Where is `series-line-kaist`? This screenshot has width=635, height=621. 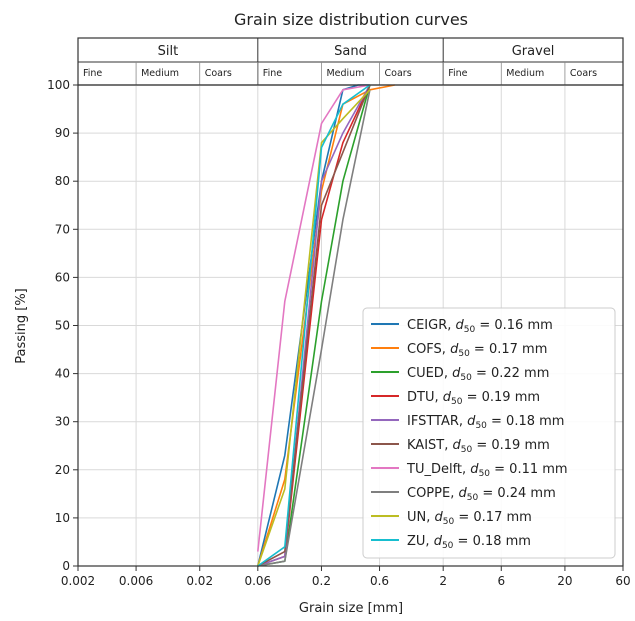
series-line-kaist is located at coordinates (314, 325).